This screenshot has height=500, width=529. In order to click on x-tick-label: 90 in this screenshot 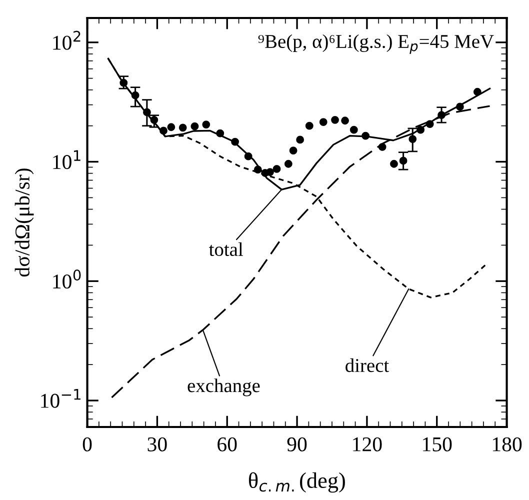, I will do `click(297, 444)`.